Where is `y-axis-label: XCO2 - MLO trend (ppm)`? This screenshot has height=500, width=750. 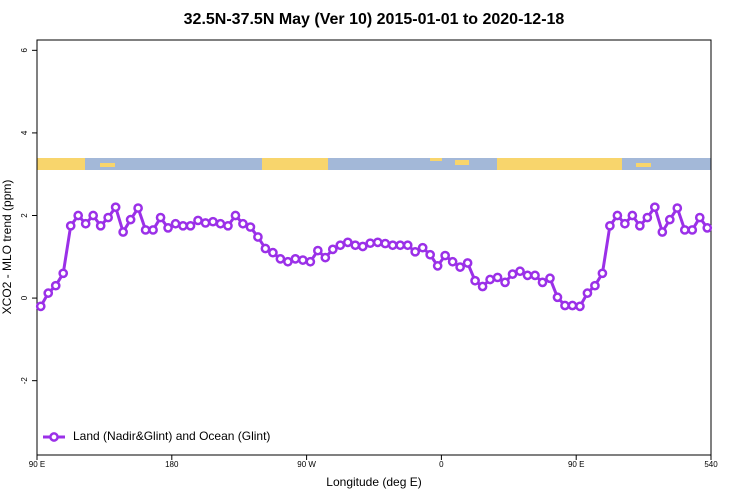 y-axis-label: XCO2 - MLO trend (ppm) is located at coordinates (7, 247).